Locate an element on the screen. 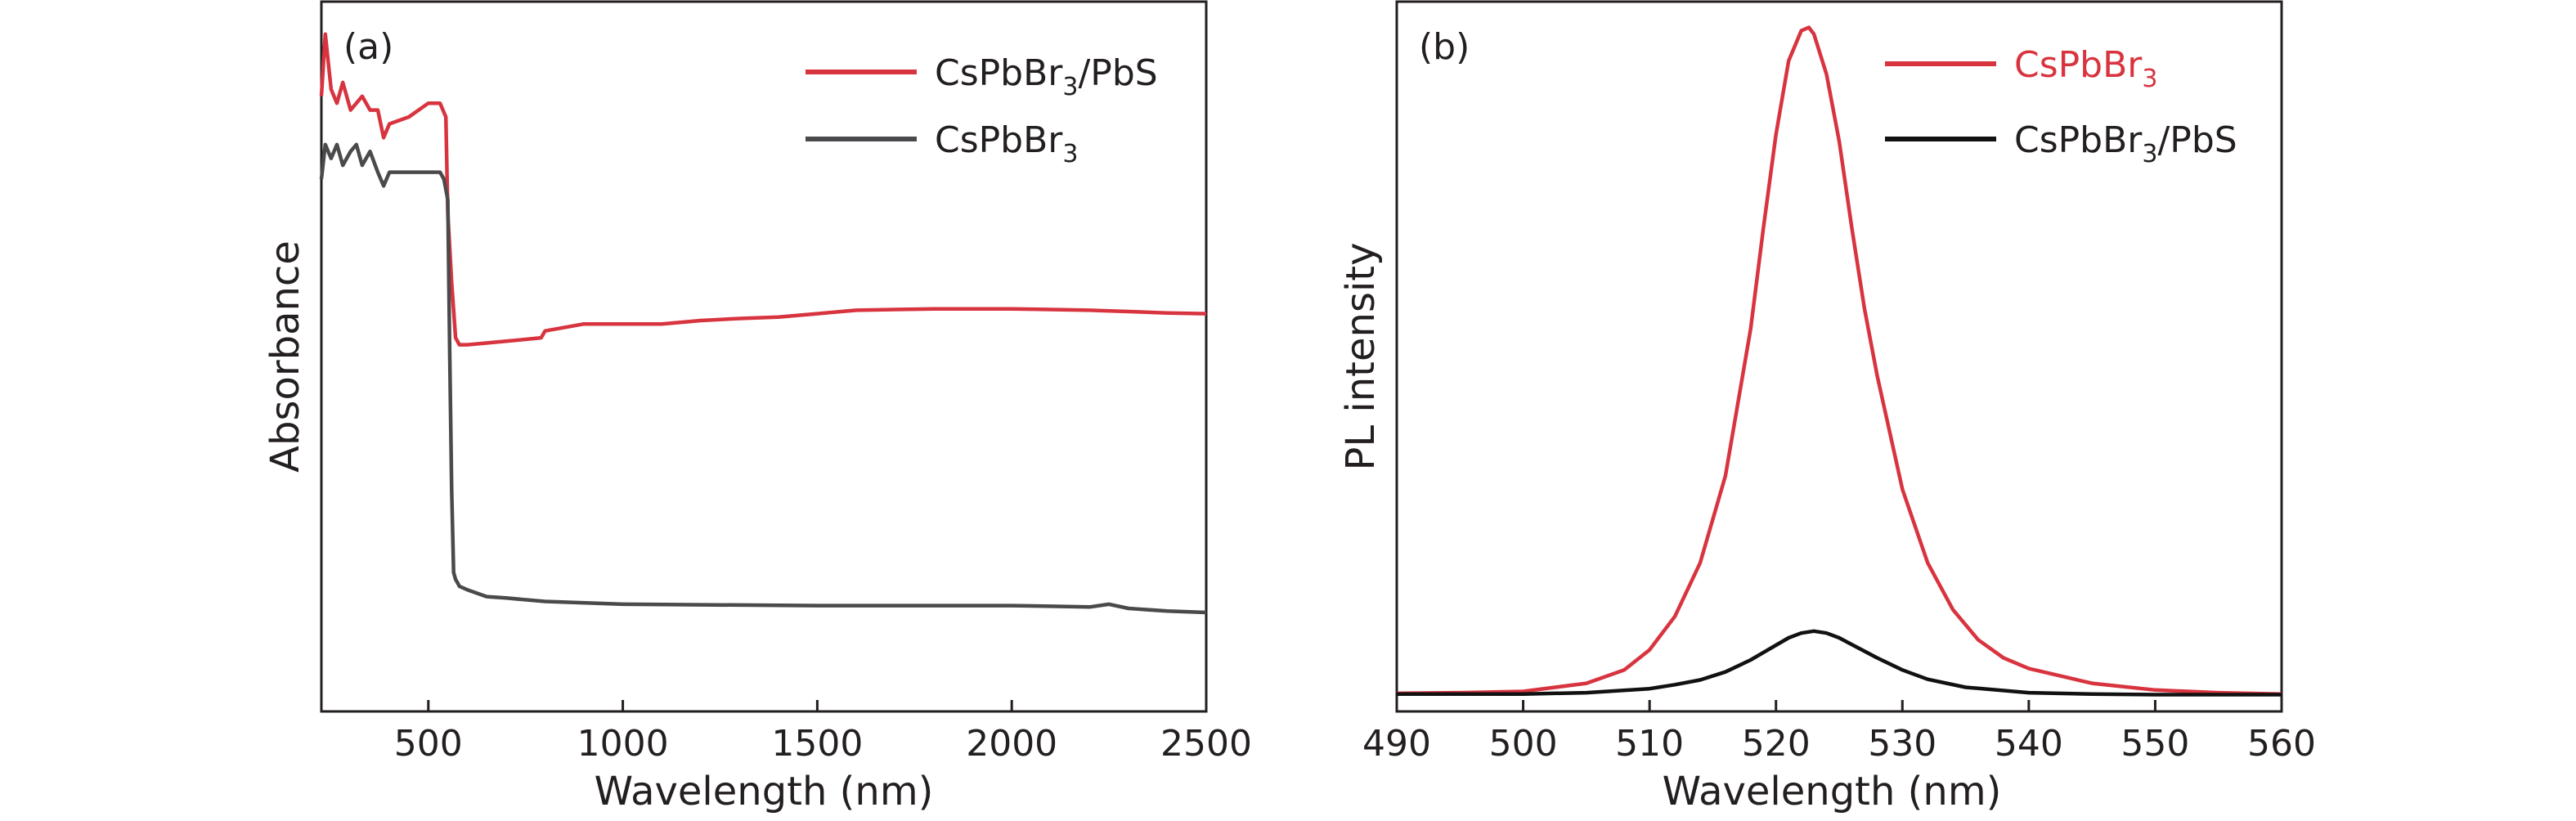  panel-b-y-axis-label: PL intensity is located at coordinates (1361, 356).